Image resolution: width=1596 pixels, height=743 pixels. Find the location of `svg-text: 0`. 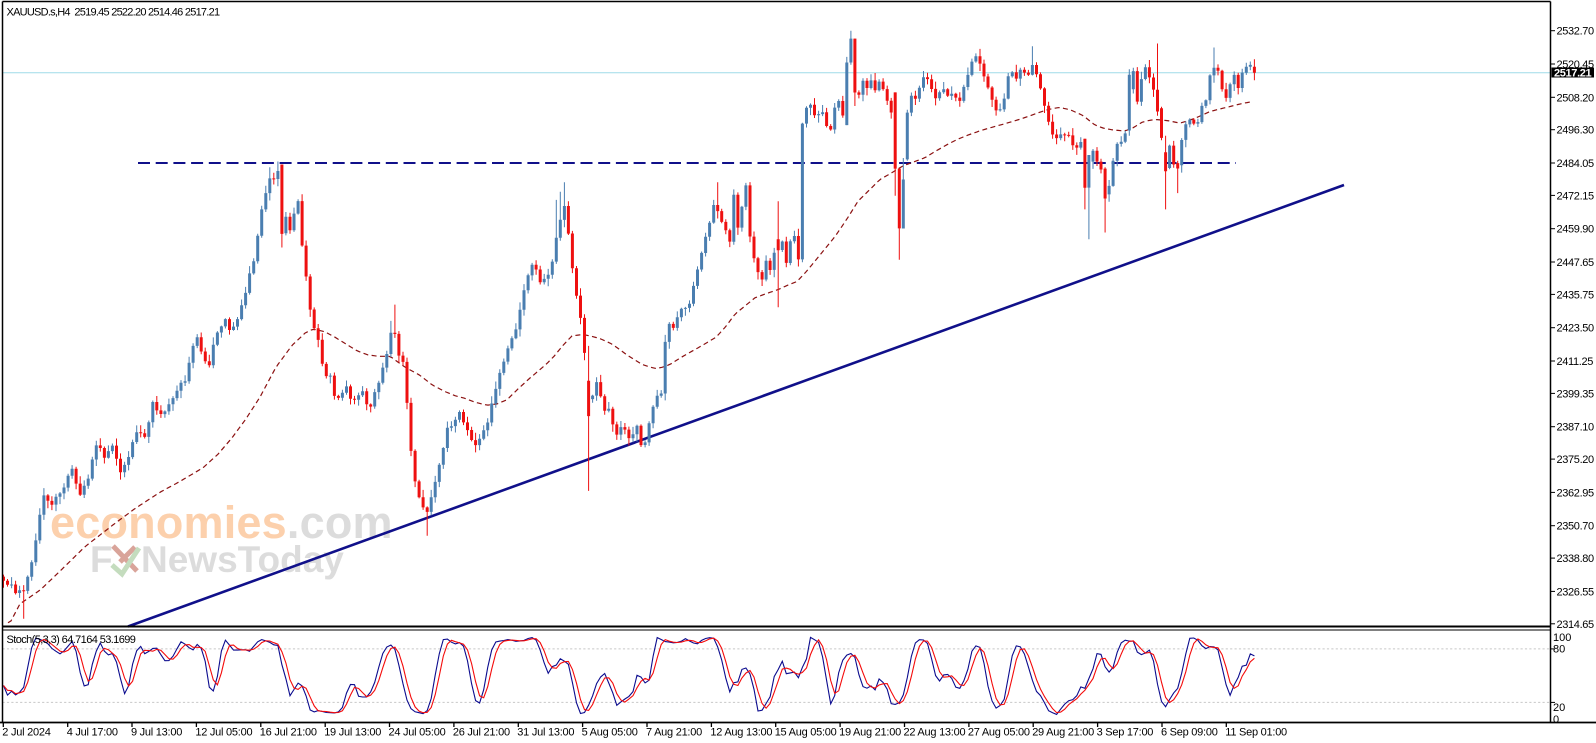

svg-text: 0 is located at coordinates (1556, 720).